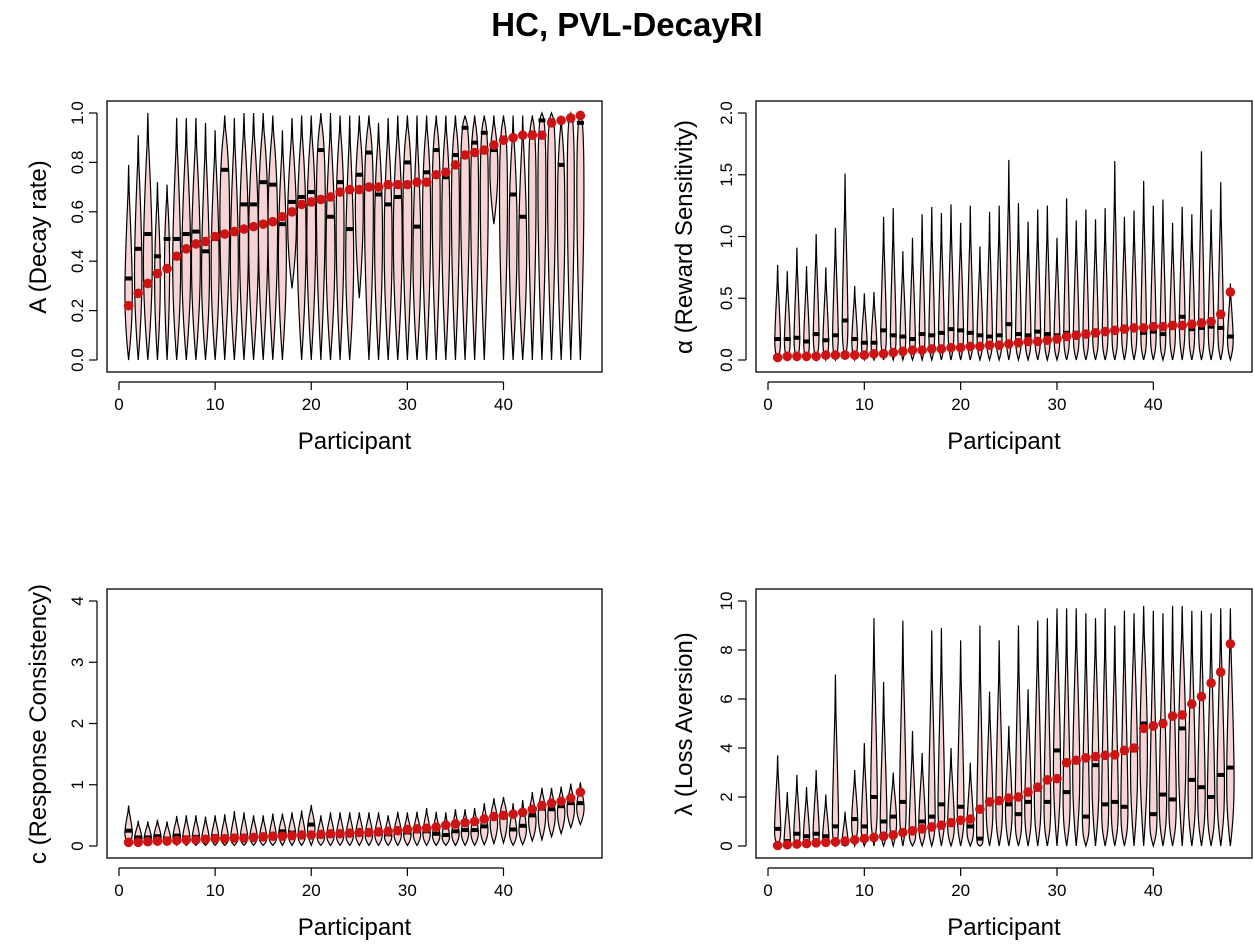  I want to click on y-tick-label: 0.4, so click(77, 261).